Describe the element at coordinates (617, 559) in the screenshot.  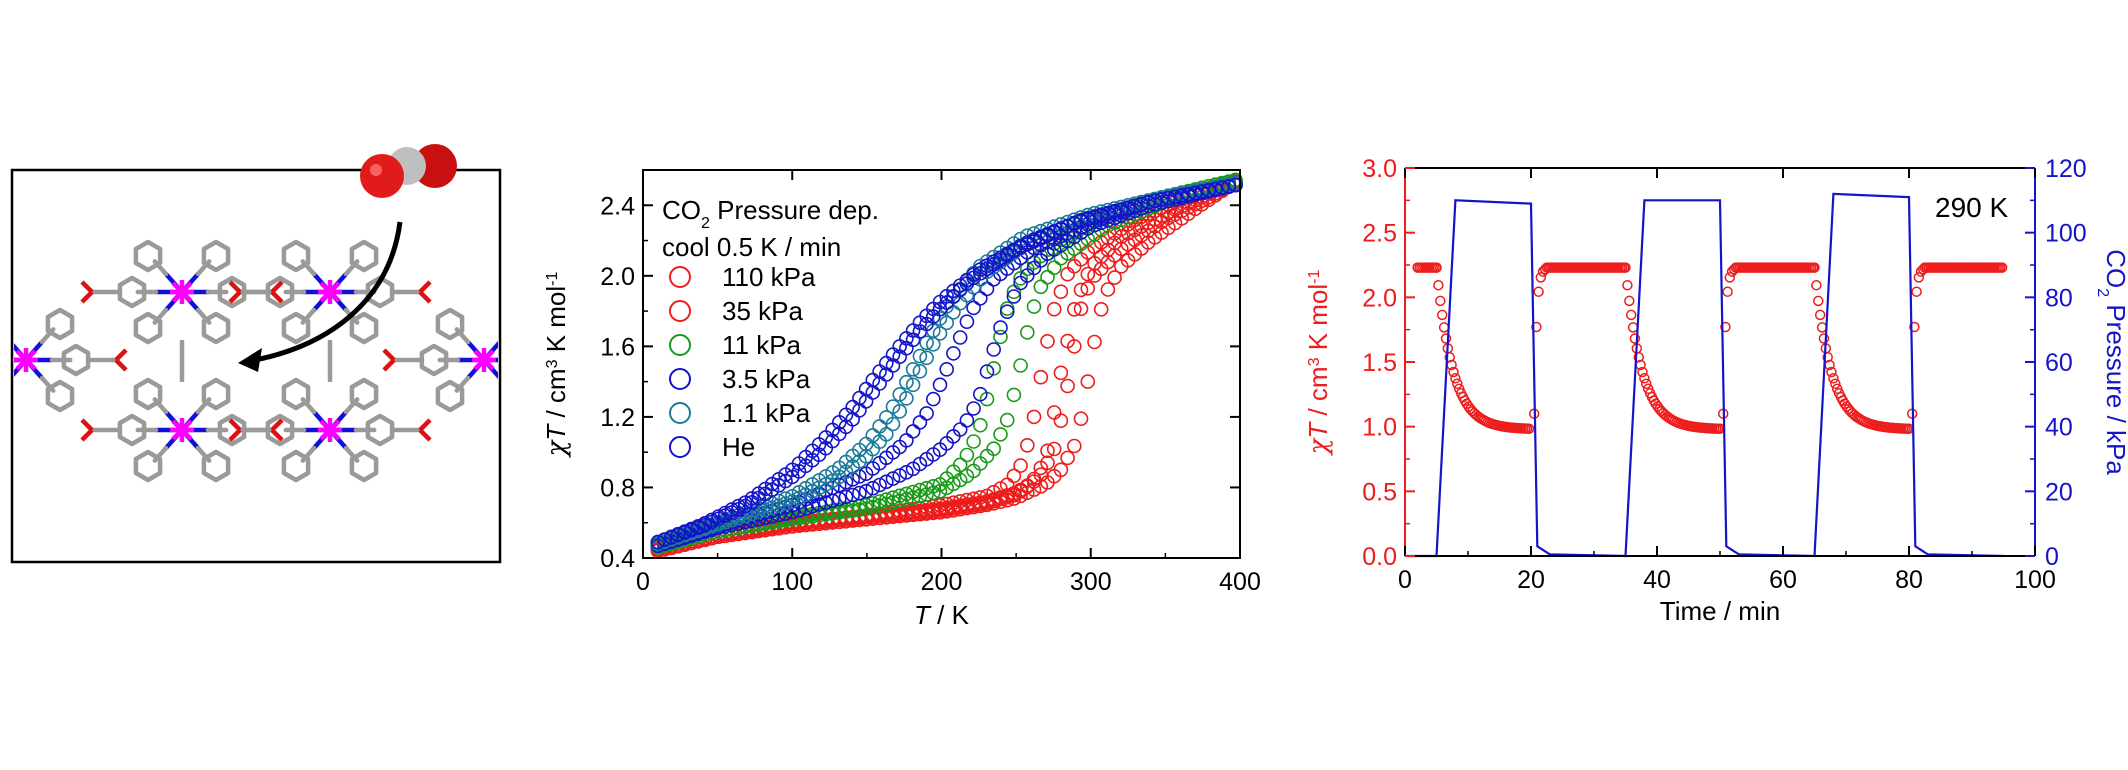
I see `y-tick-label: 0.4` at that location.